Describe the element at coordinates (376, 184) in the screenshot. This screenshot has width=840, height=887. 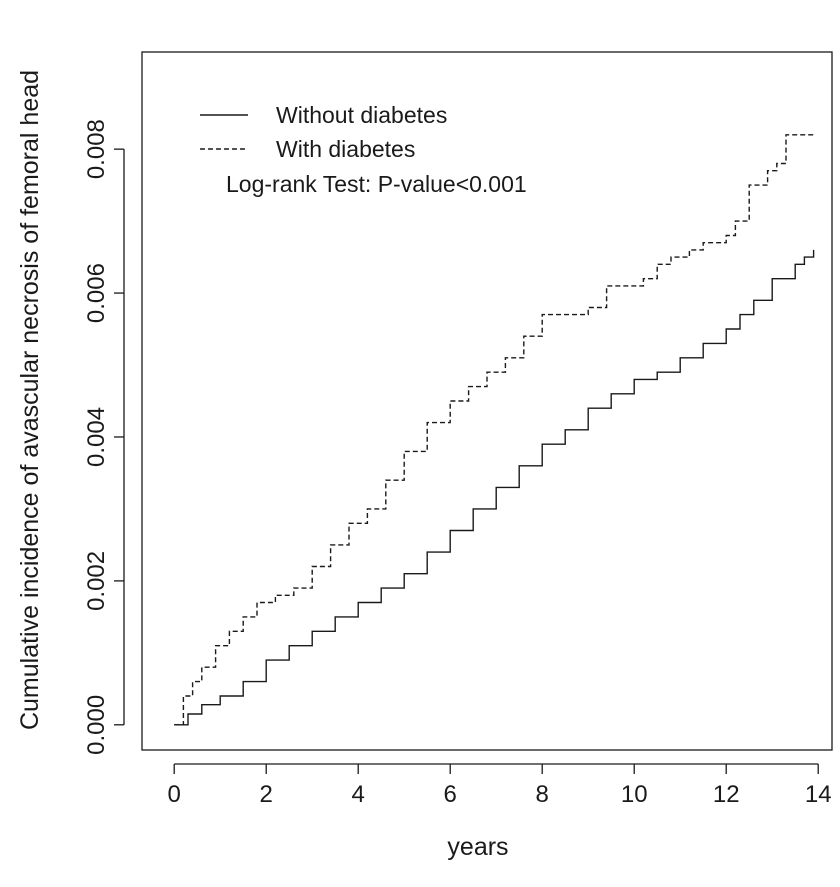
I see `logrank-annotation: Log-rank Test: P-value<0.001` at that location.